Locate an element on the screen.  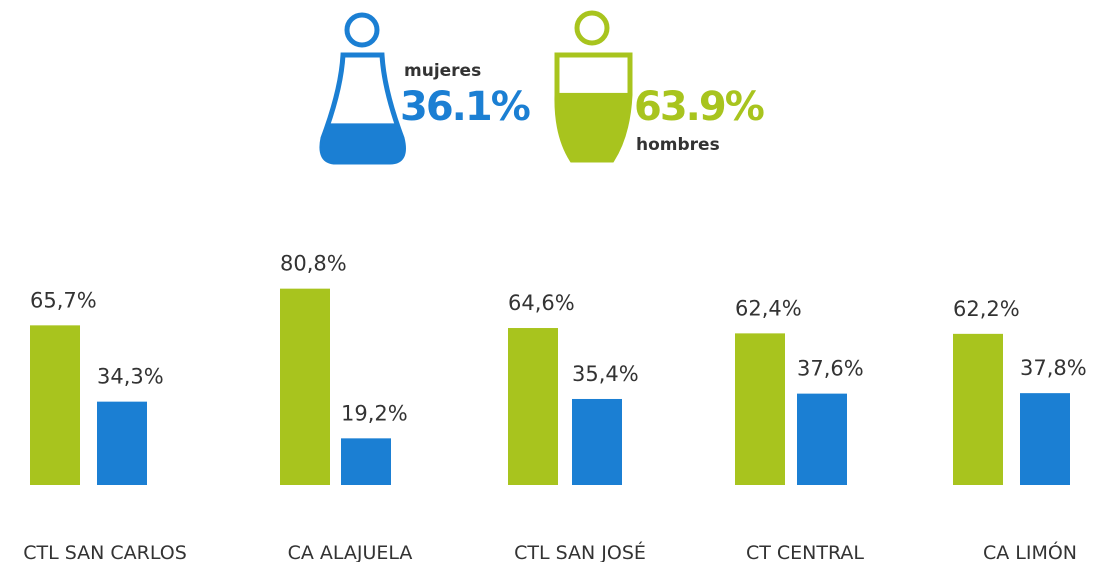
value-label: 37,8% is located at coordinates (1053, 368).